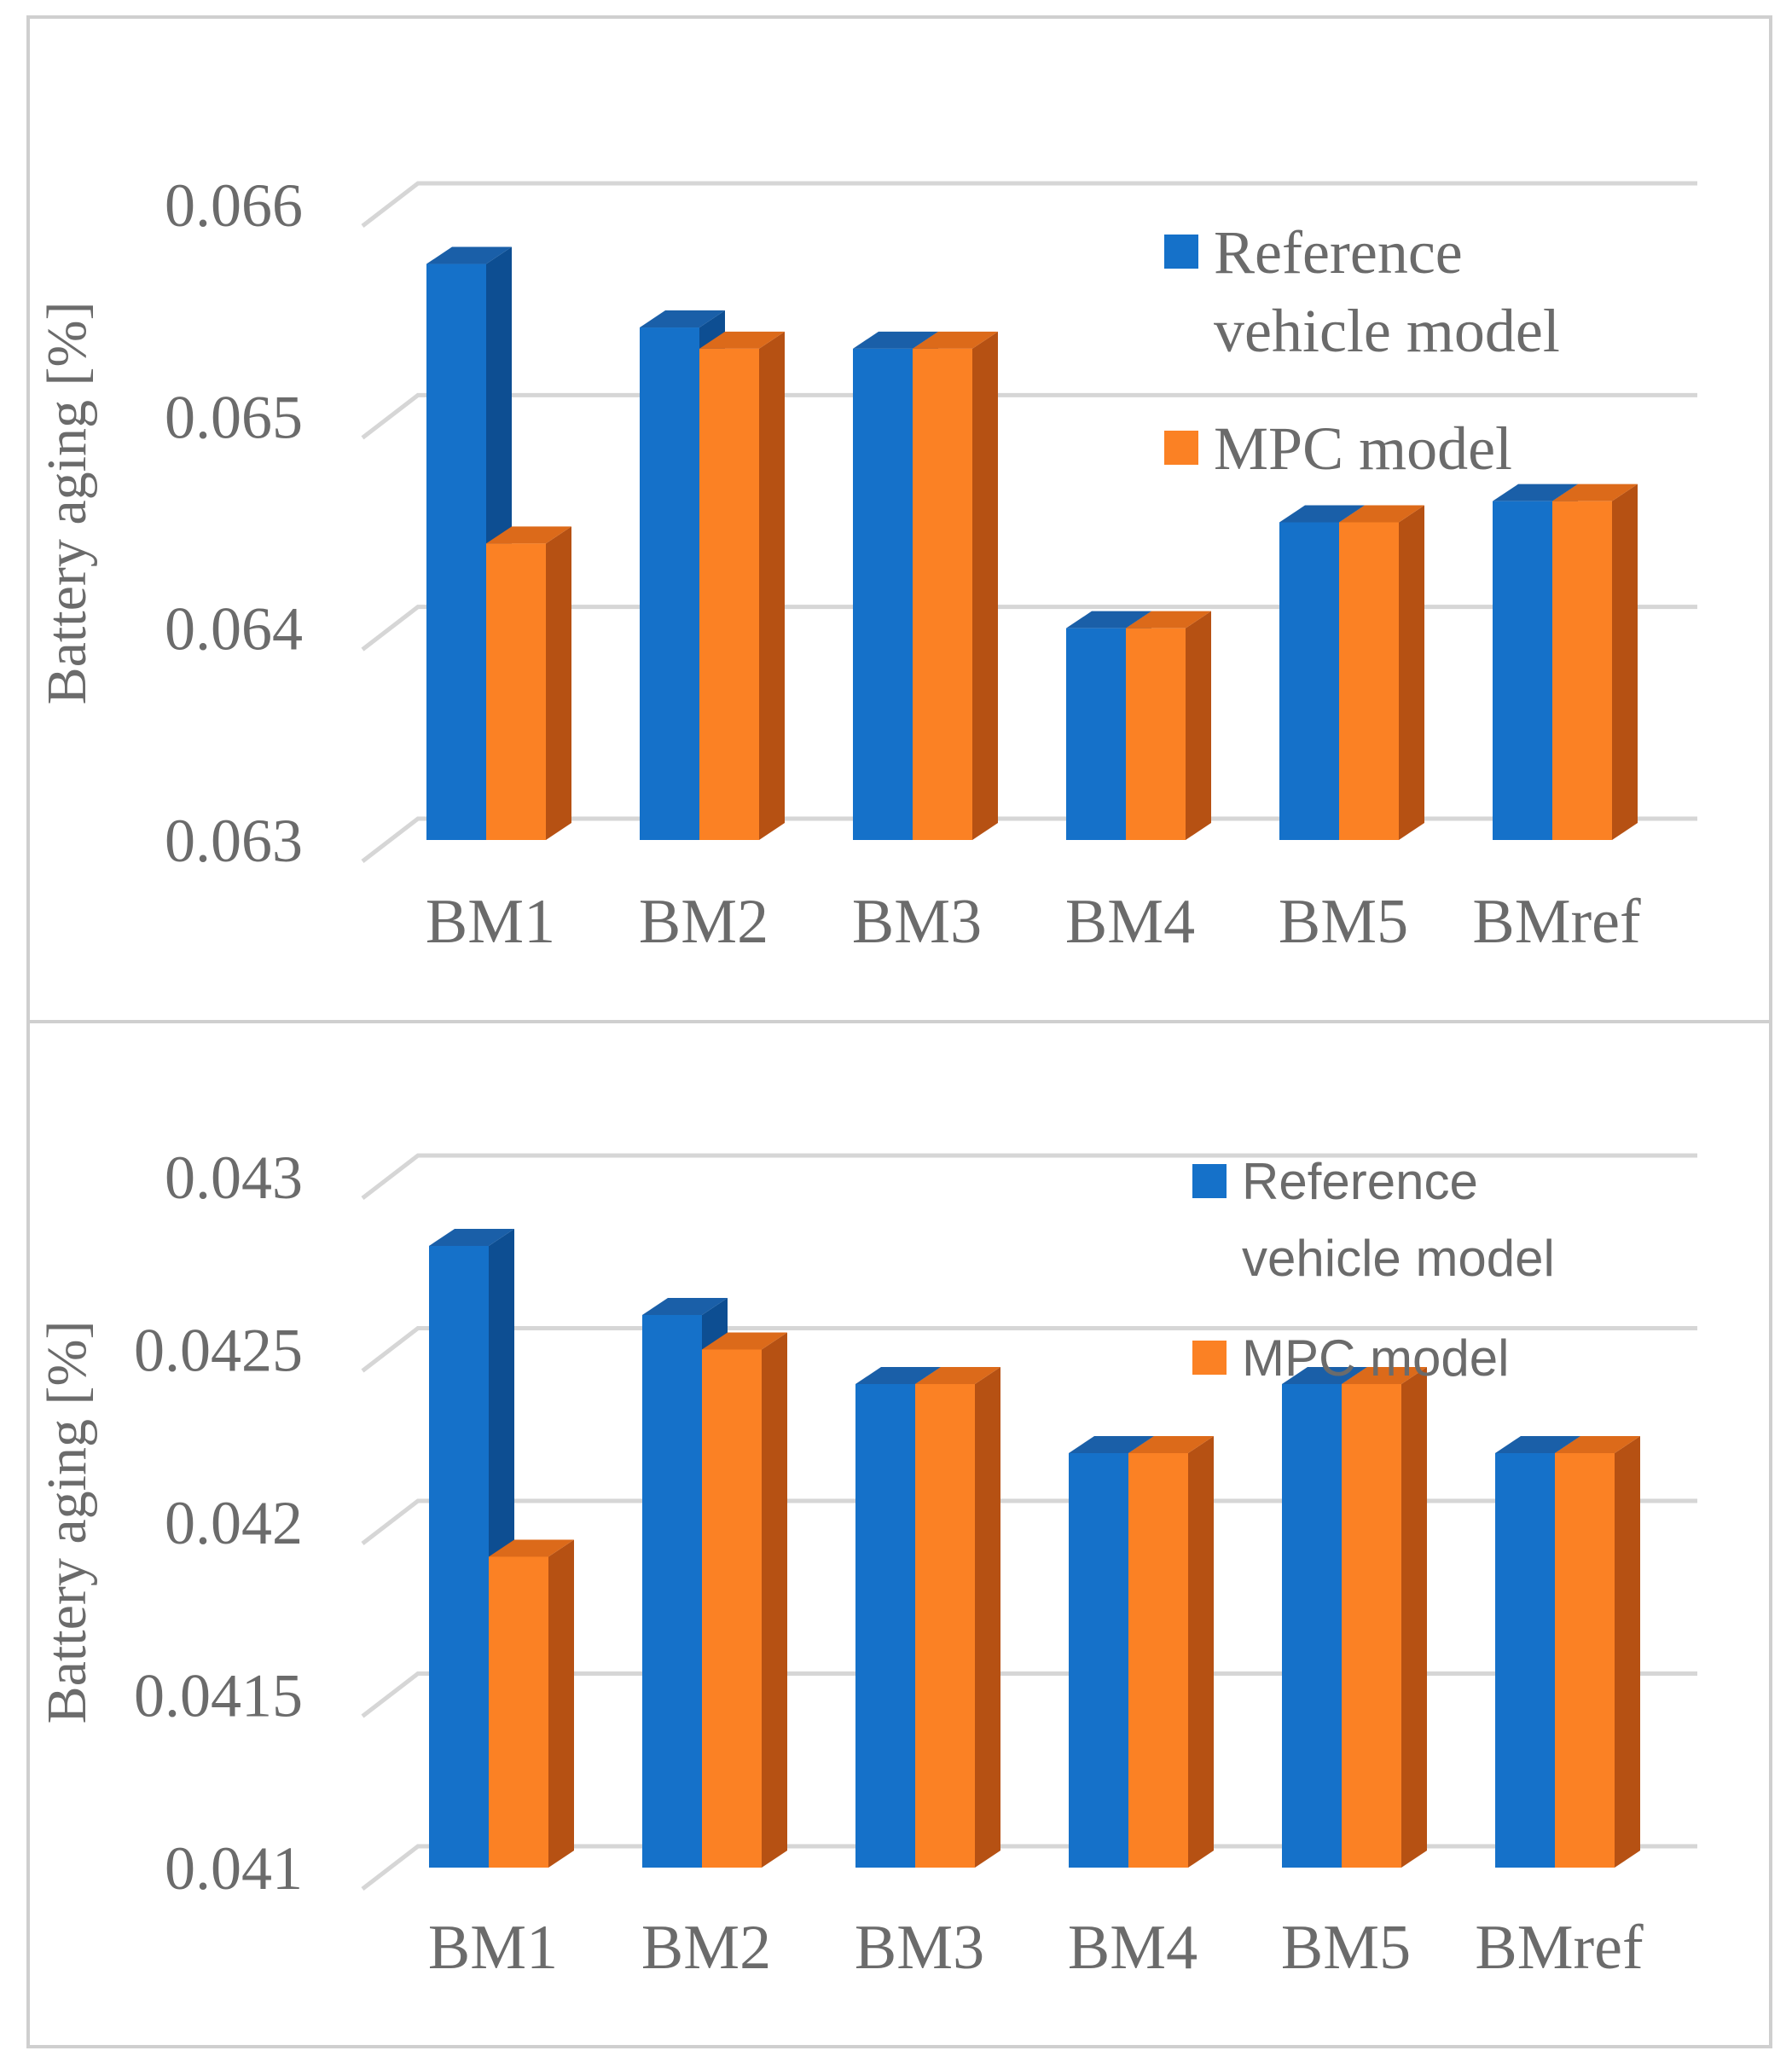 The image size is (1792, 2068). Describe the element at coordinates (219, 1696) in the screenshot. I see `y-tick-label: 0.0415` at that location.